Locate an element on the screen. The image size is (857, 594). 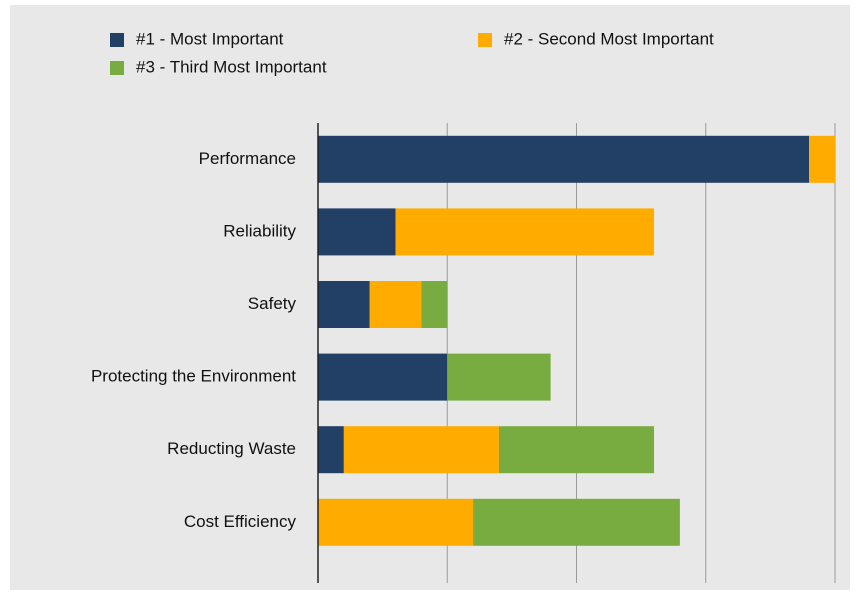
y-tick-label: Safety is located at coordinates (272, 303).